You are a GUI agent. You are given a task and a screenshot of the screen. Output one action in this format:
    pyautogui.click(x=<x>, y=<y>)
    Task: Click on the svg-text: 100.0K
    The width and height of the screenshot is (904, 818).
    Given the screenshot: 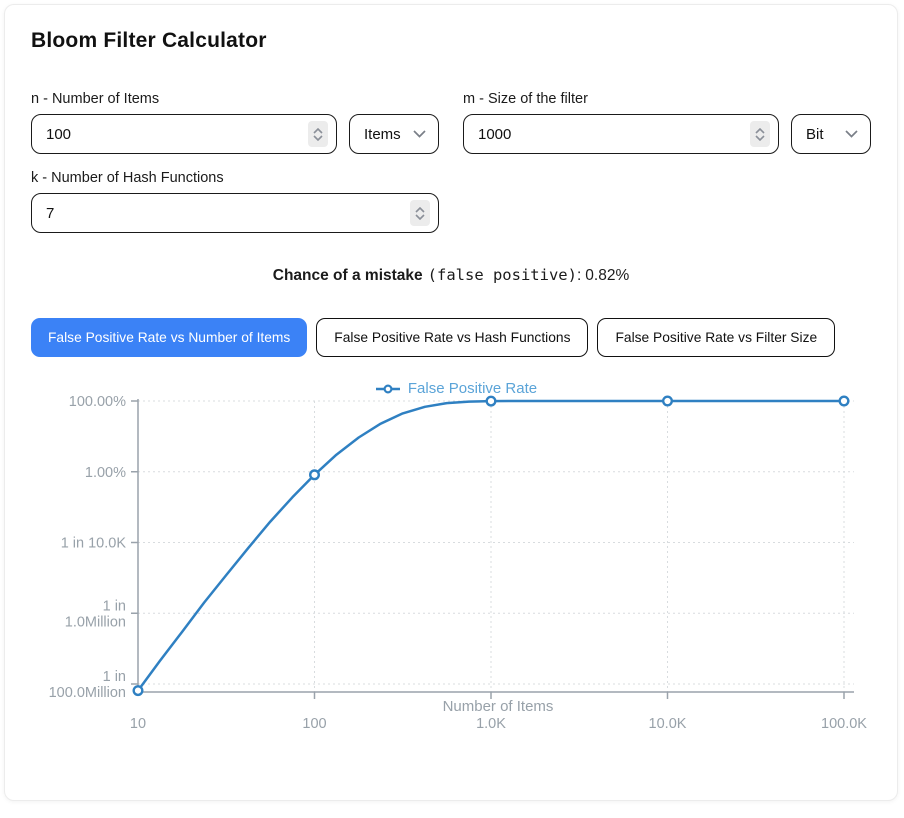 What is the action you would take?
    pyautogui.click(x=844, y=724)
    